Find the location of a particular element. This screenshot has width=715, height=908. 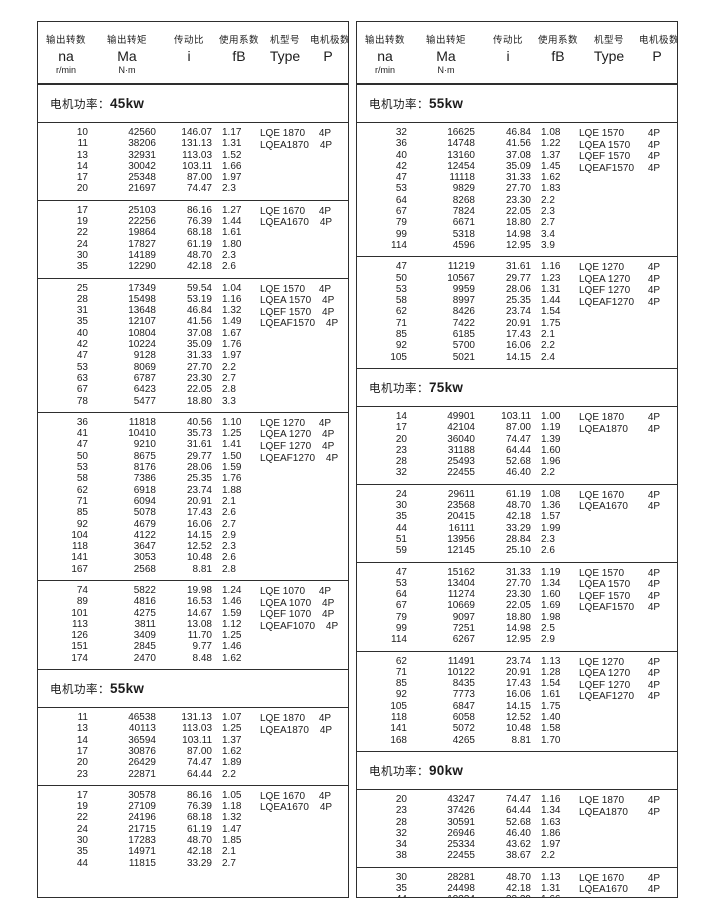

ratio-cell: 131.13 is located at coordinates (196, 144).